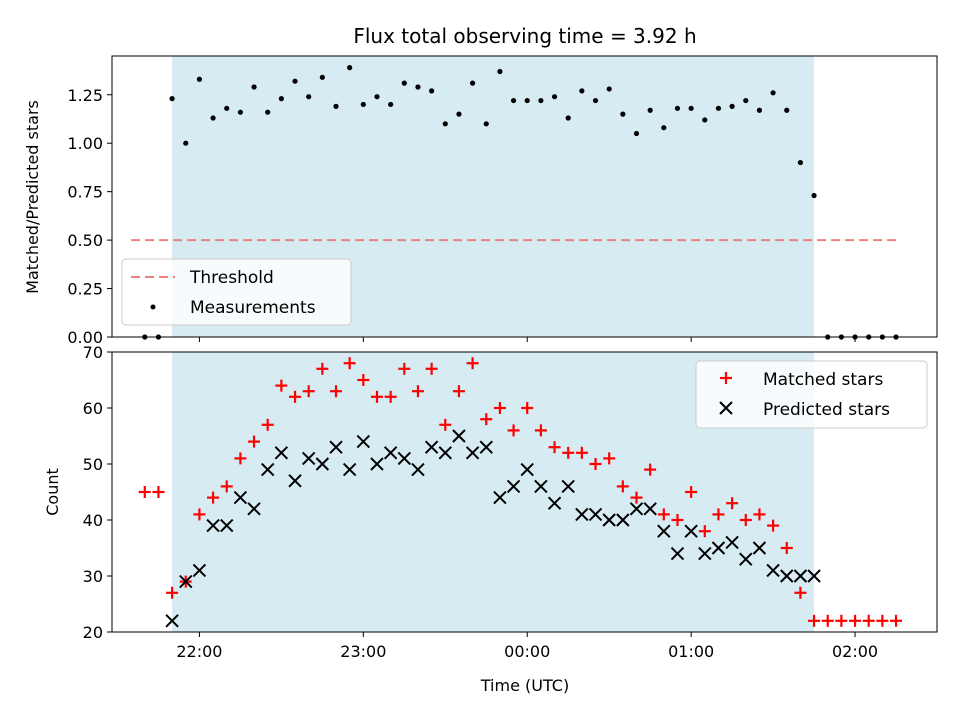 This screenshot has height=720, width=960. What do you see at coordinates (527, 646) in the screenshot?
I see `bottom-x-axis: 22:00 23:00 00:00 01:00 02:00` at bounding box center [527, 646].